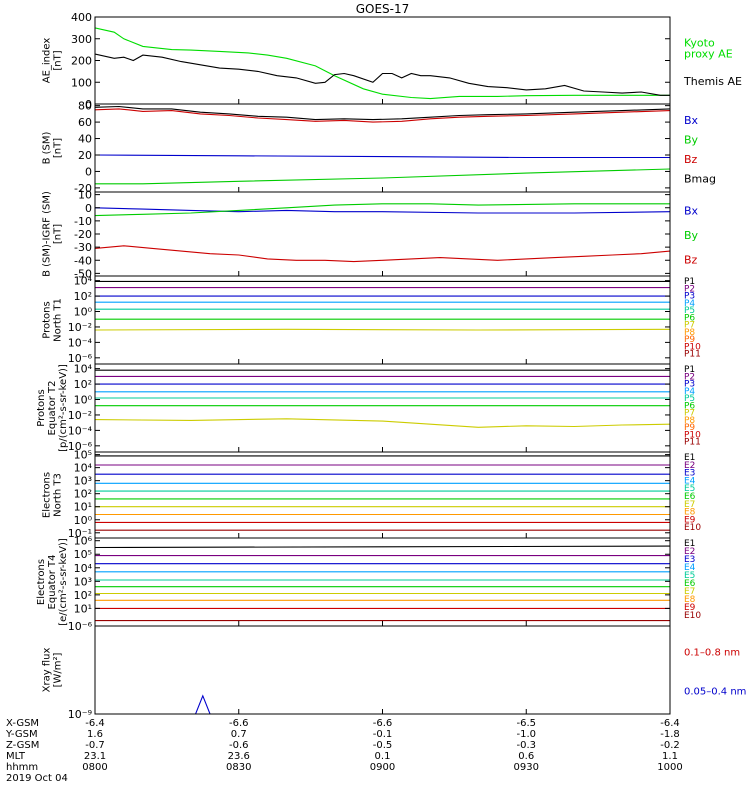 This screenshot has width=750, height=800. I want to click on y-tick-label: -40, so click(83, 260).